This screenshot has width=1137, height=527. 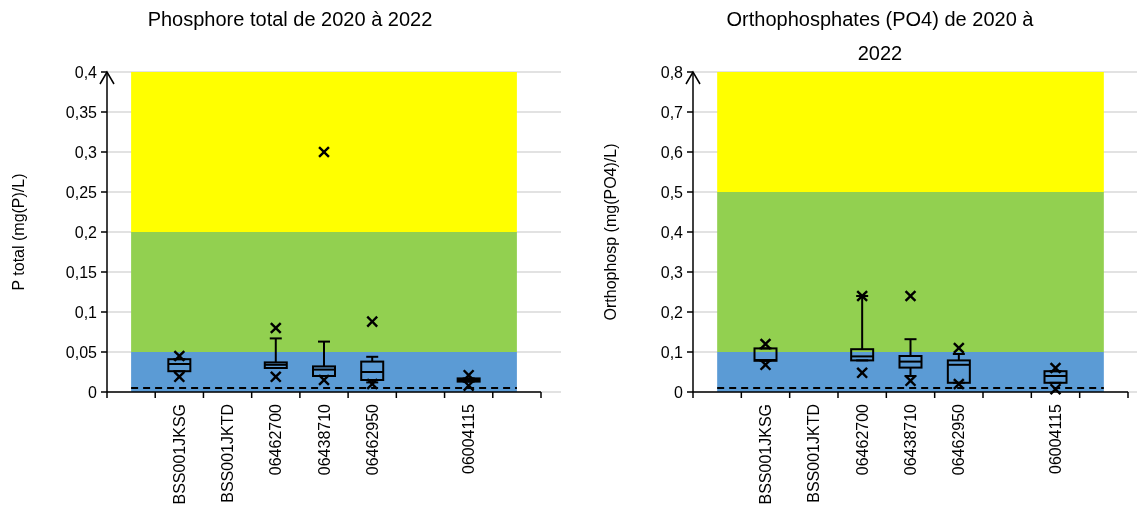 What do you see at coordinates (672, 192) in the screenshot?
I see `y-tick-label: 0,5` at bounding box center [672, 192].